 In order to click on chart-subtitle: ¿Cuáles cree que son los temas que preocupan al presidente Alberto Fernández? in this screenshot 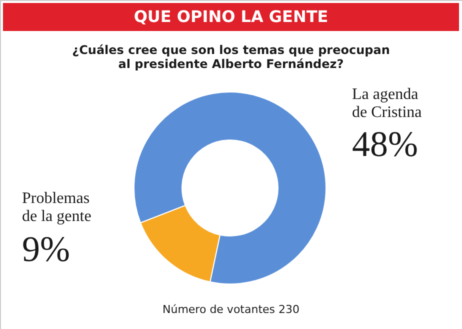, I will do `click(231, 57)`.